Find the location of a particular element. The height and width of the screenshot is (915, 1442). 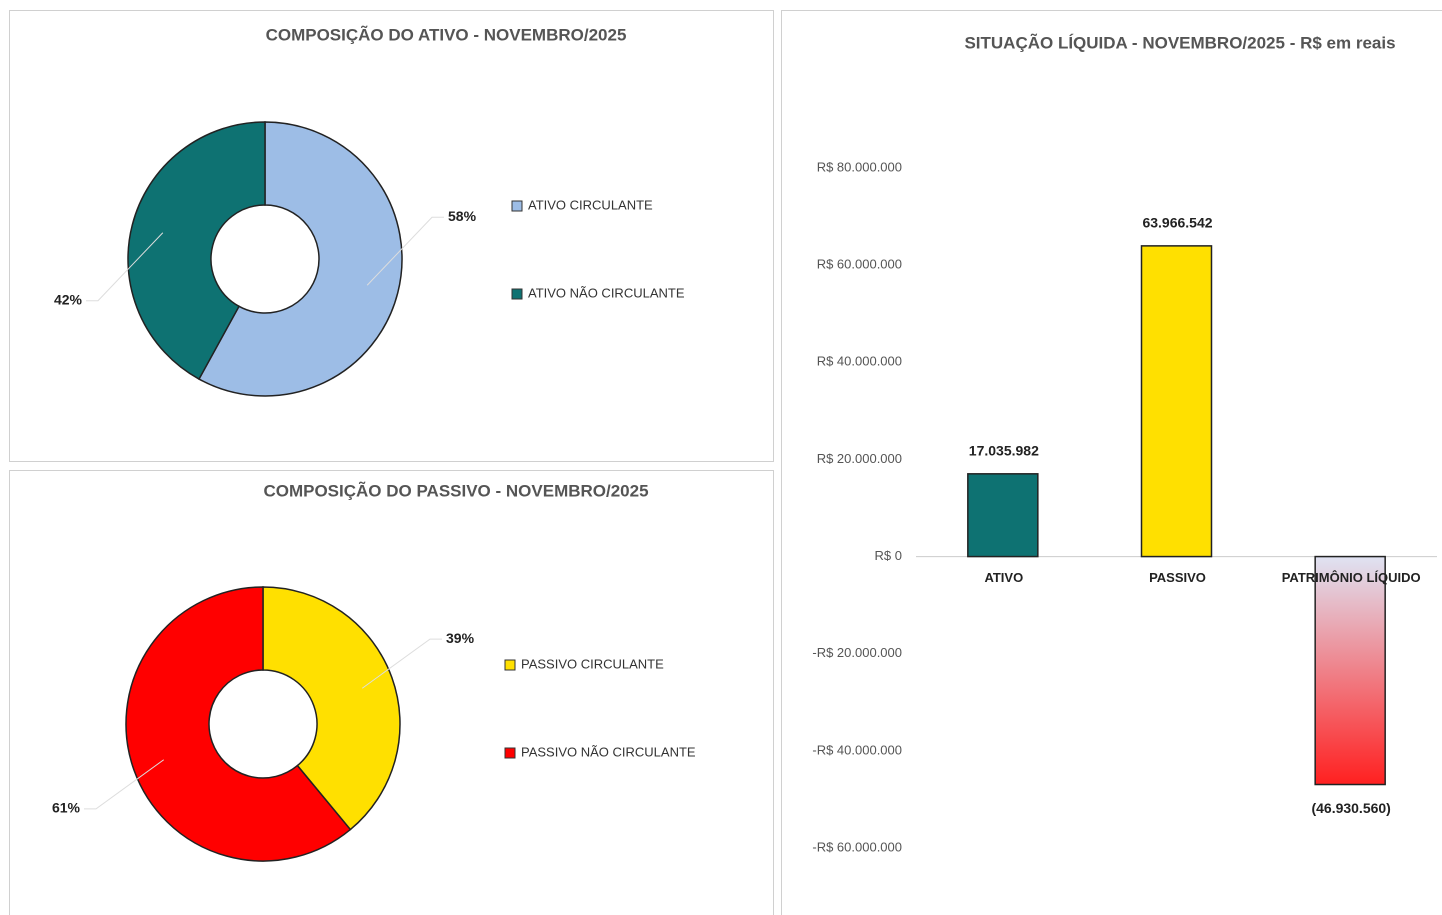

chart-title: COMPOSIÇÃO DO PASSIVO - NOVEMBRO/2025 is located at coordinates (455, 490).